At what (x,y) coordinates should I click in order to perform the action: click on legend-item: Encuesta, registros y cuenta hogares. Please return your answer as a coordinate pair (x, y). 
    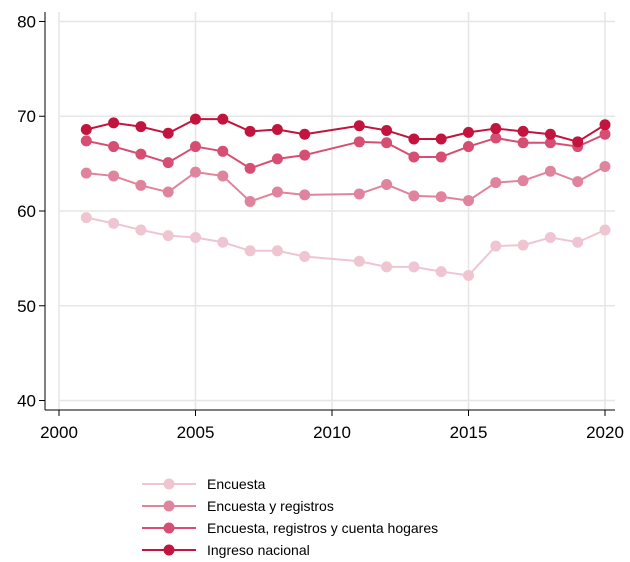
    Looking at the image, I should click on (290, 528).